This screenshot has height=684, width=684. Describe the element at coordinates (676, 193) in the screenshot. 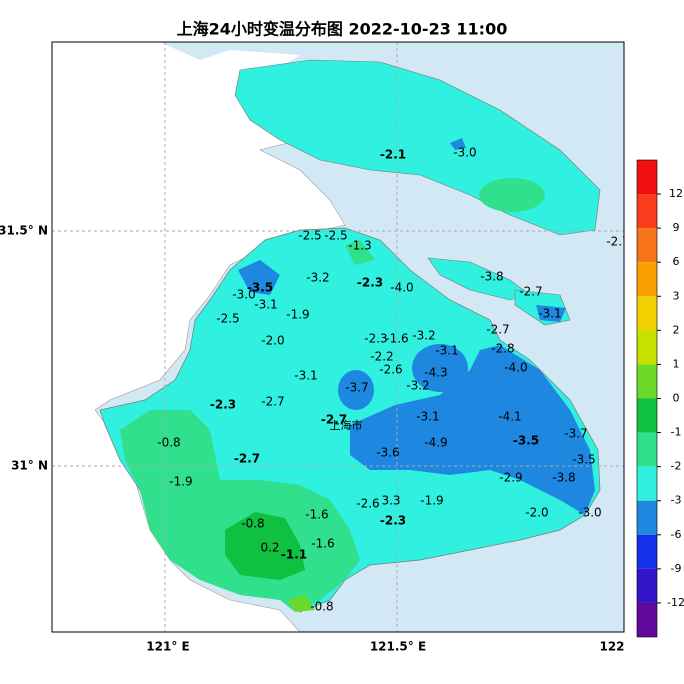

I see `colorbar-tick-label: 12` at that location.